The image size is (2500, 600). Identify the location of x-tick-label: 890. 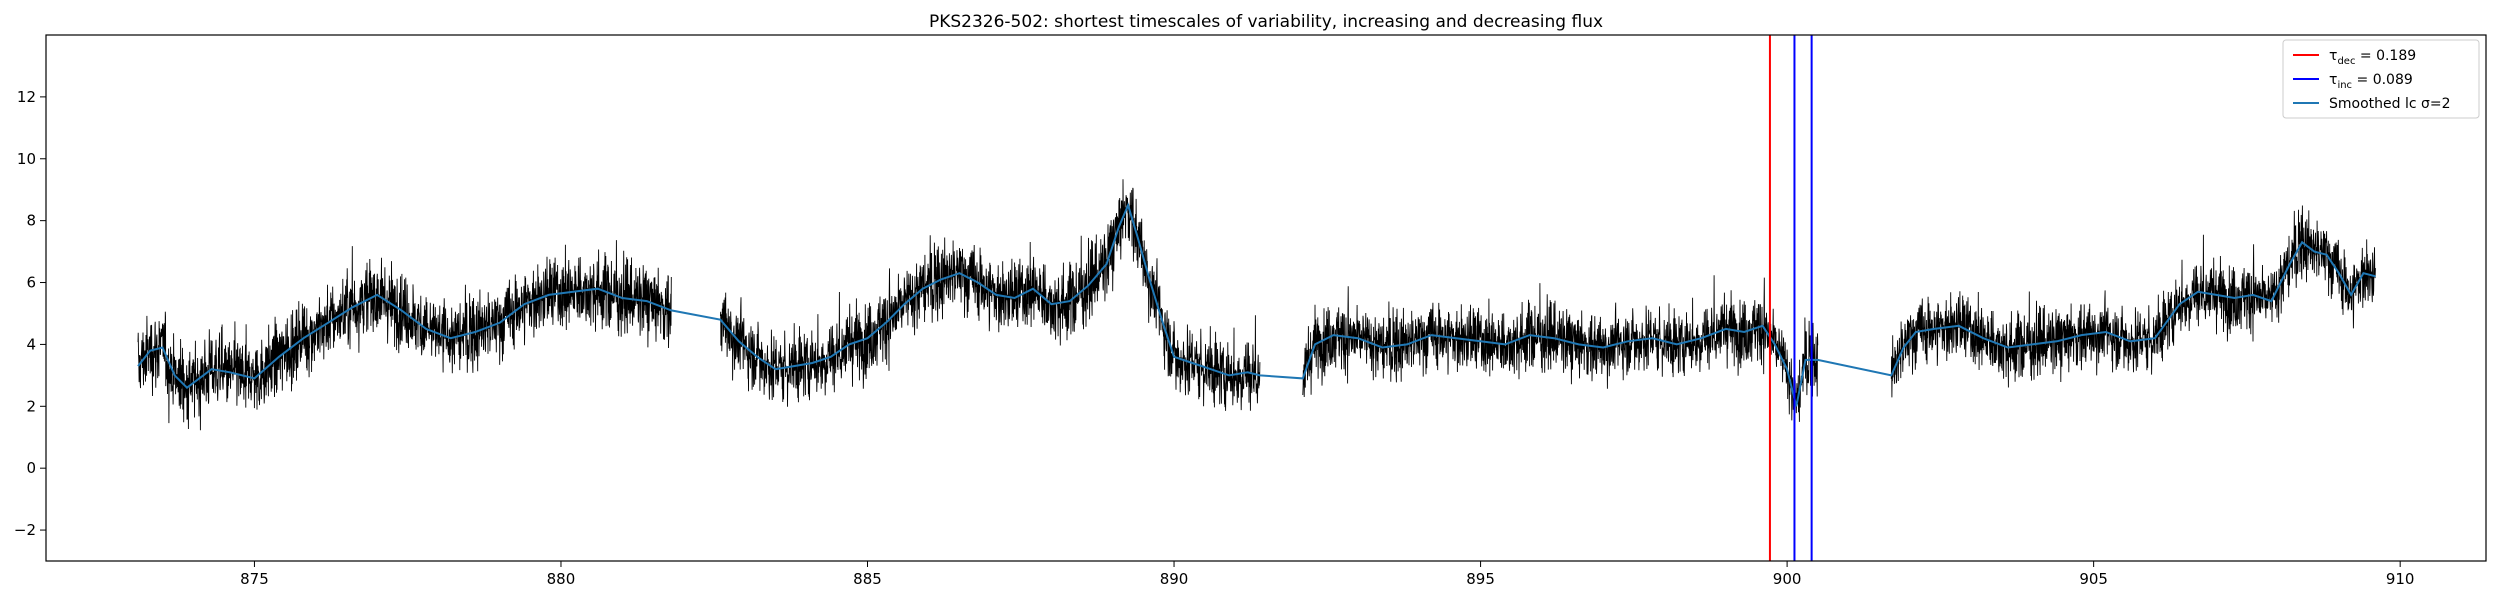
(1174, 579).